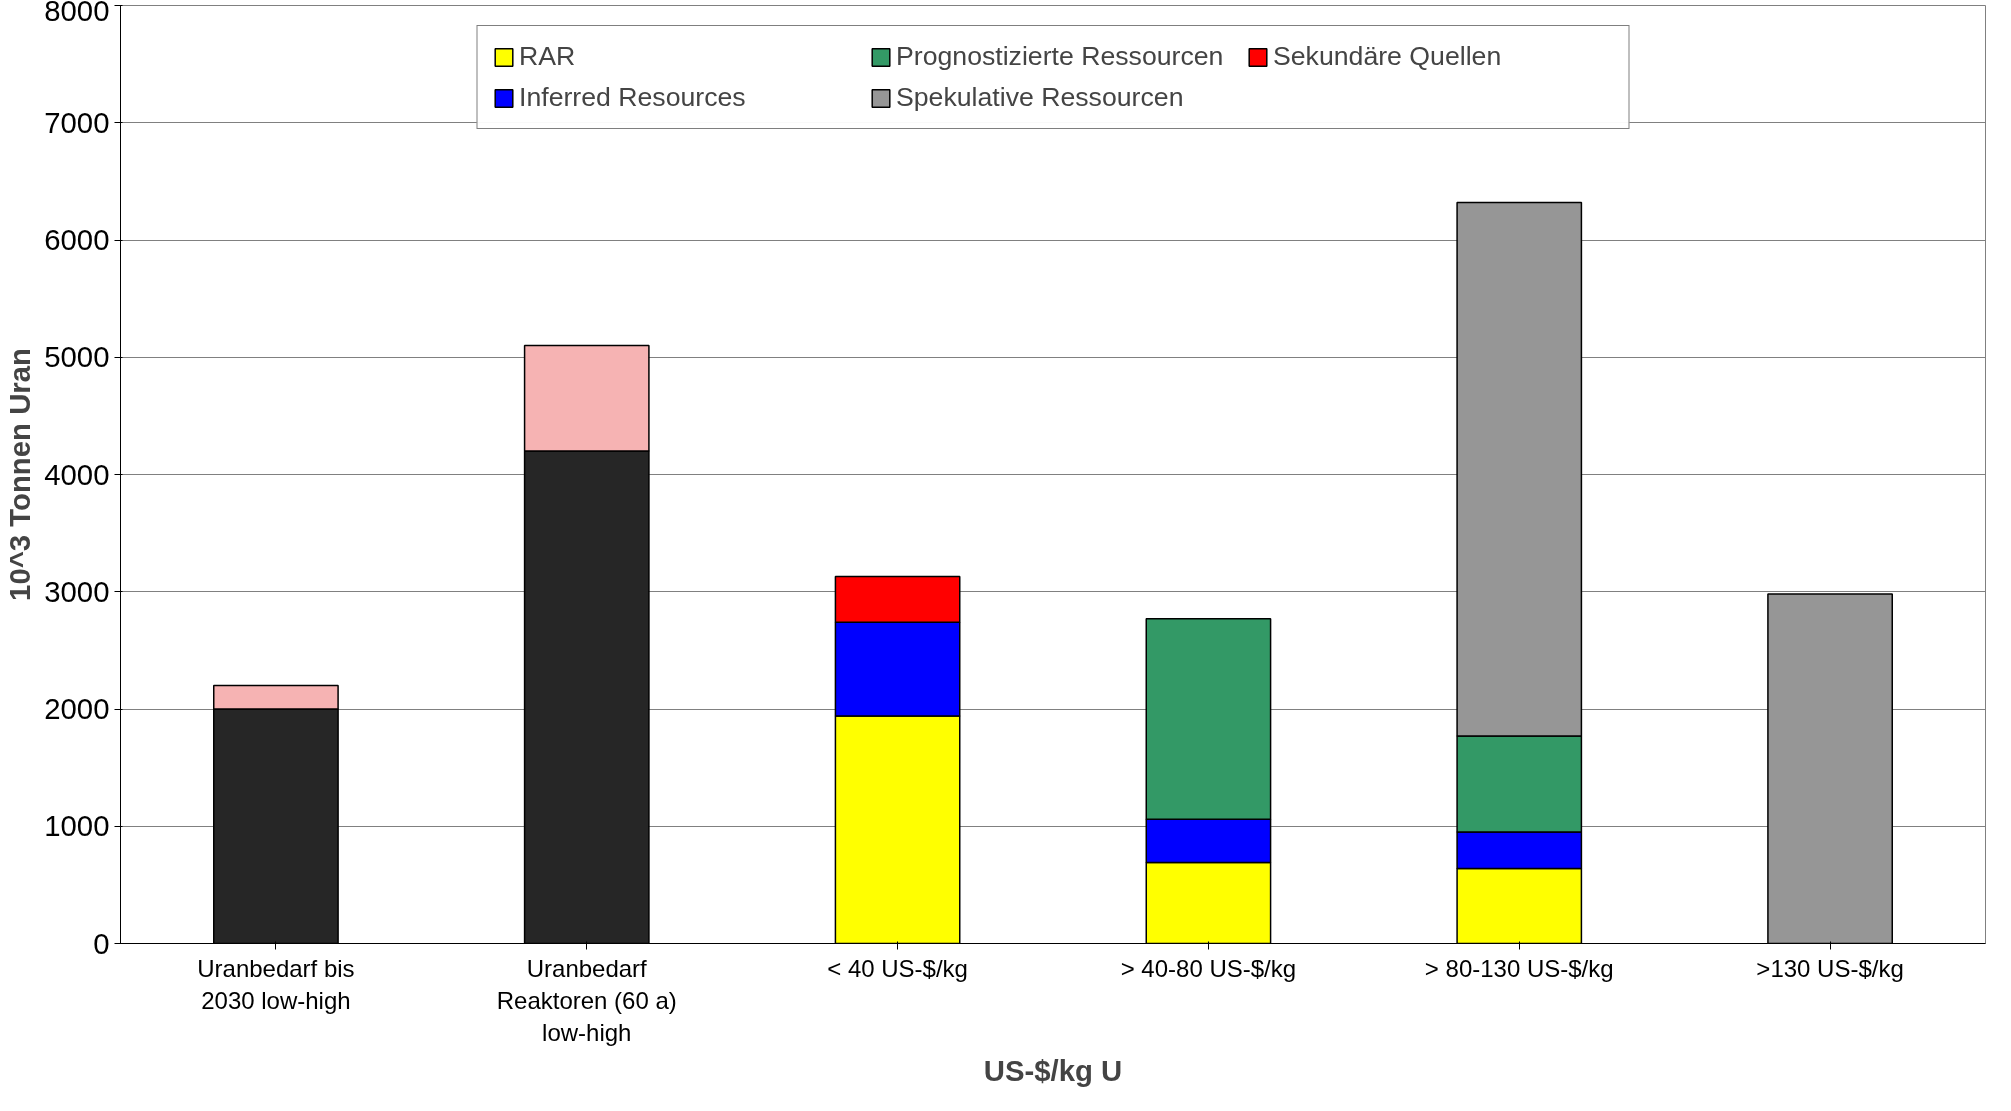 This screenshot has height=1111, width=2011. Describe the element at coordinates (633, 97) in the screenshot. I see `legend-label: Inferred Resources` at that location.